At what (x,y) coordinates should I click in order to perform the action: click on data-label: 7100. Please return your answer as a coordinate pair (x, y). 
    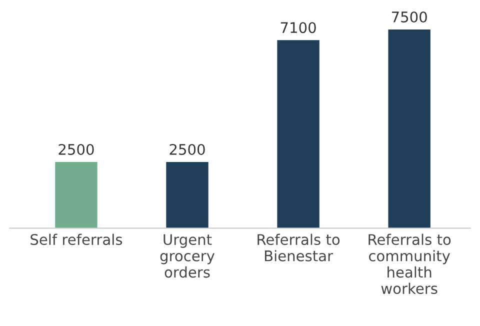
    Looking at the image, I should click on (298, 28).